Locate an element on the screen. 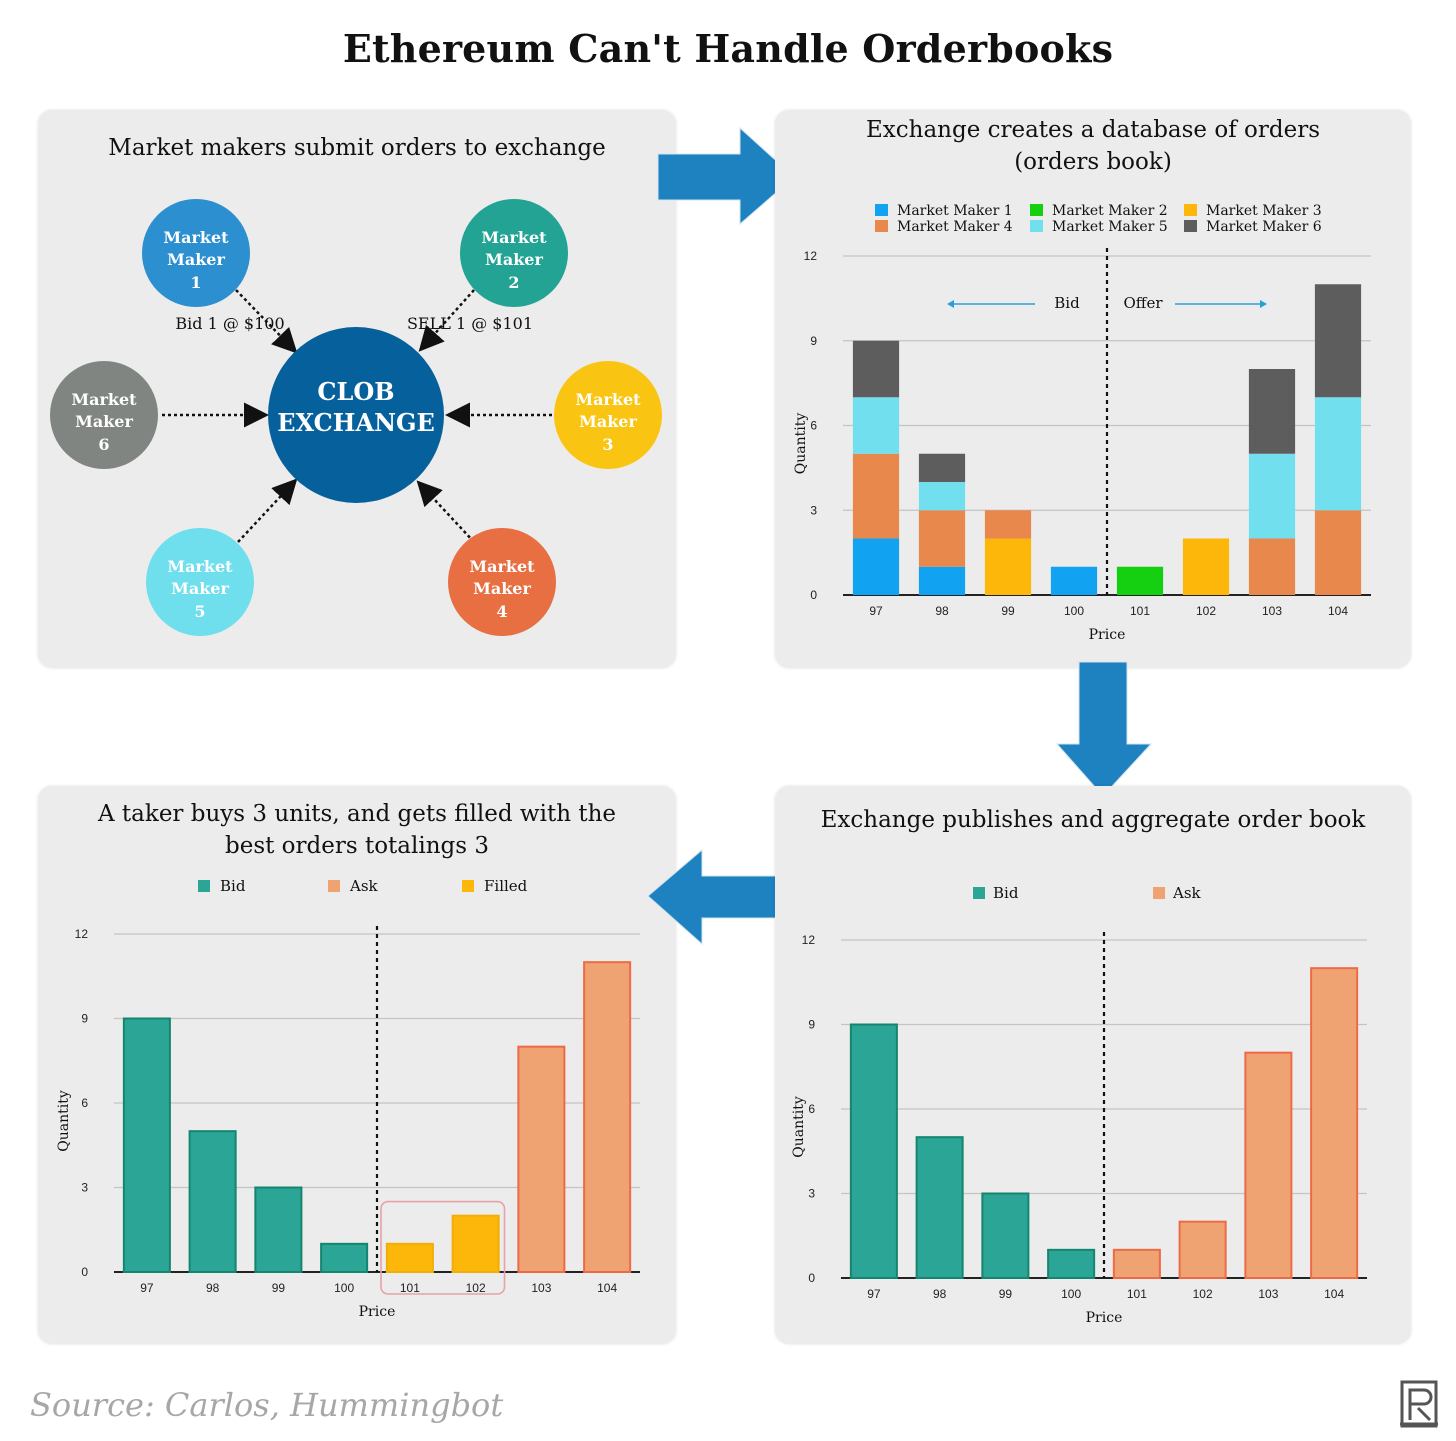 Image resolution: width=1456 pixels, height=1441 pixels. legend-label-mm2: Market Maker 2 is located at coordinates (1110, 211).